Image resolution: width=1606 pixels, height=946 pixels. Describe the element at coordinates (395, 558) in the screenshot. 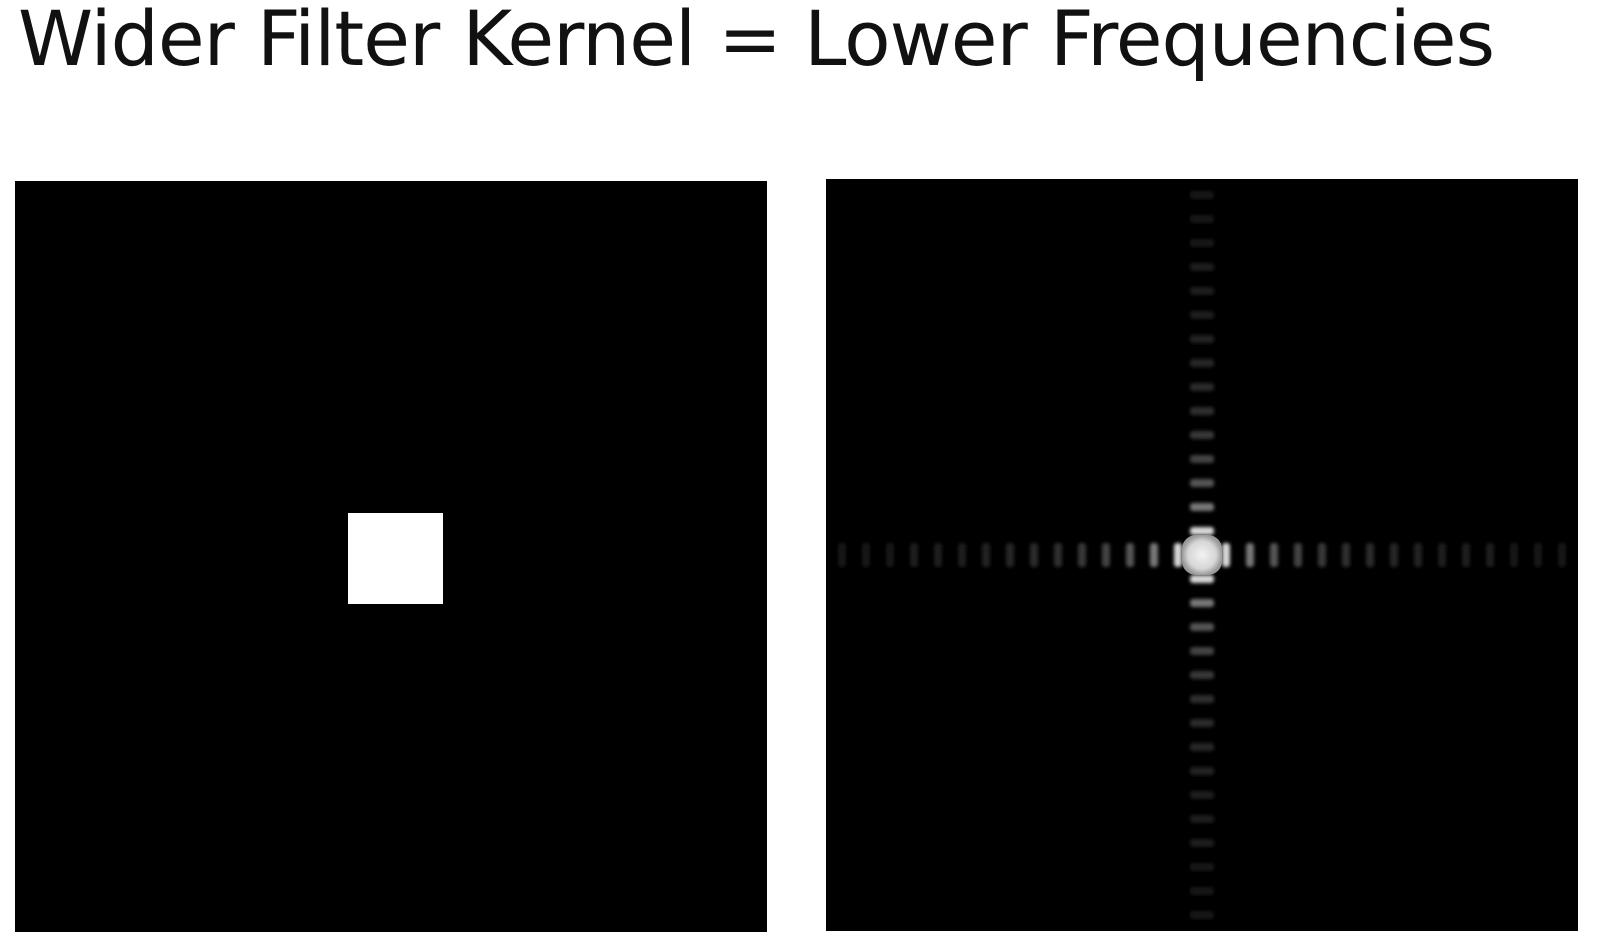

I see `box-kernel` at that location.